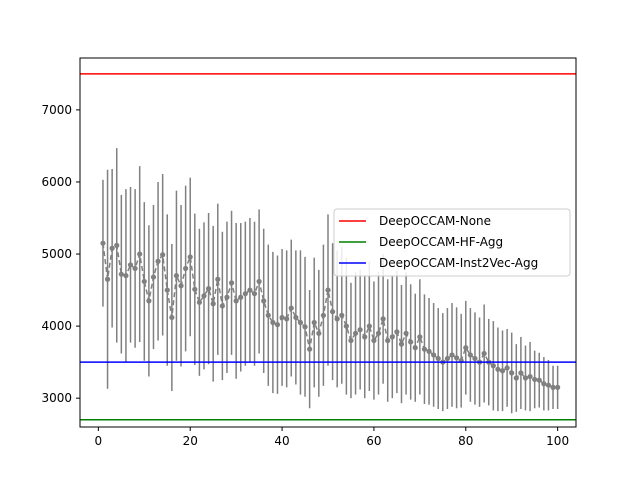 This screenshot has height=480, width=640. Describe the element at coordinates (458, 263) in the screenshot. I see `legend-label: DeepOCCAM-Inst2Vec-Agg` at that location.